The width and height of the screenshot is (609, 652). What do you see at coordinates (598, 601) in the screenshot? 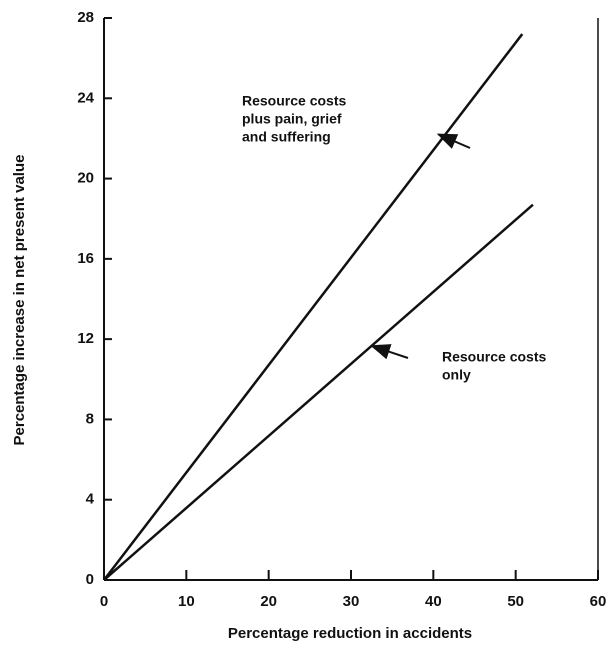
I see `x-tick-label: 60` at bounding box center [598, 601].